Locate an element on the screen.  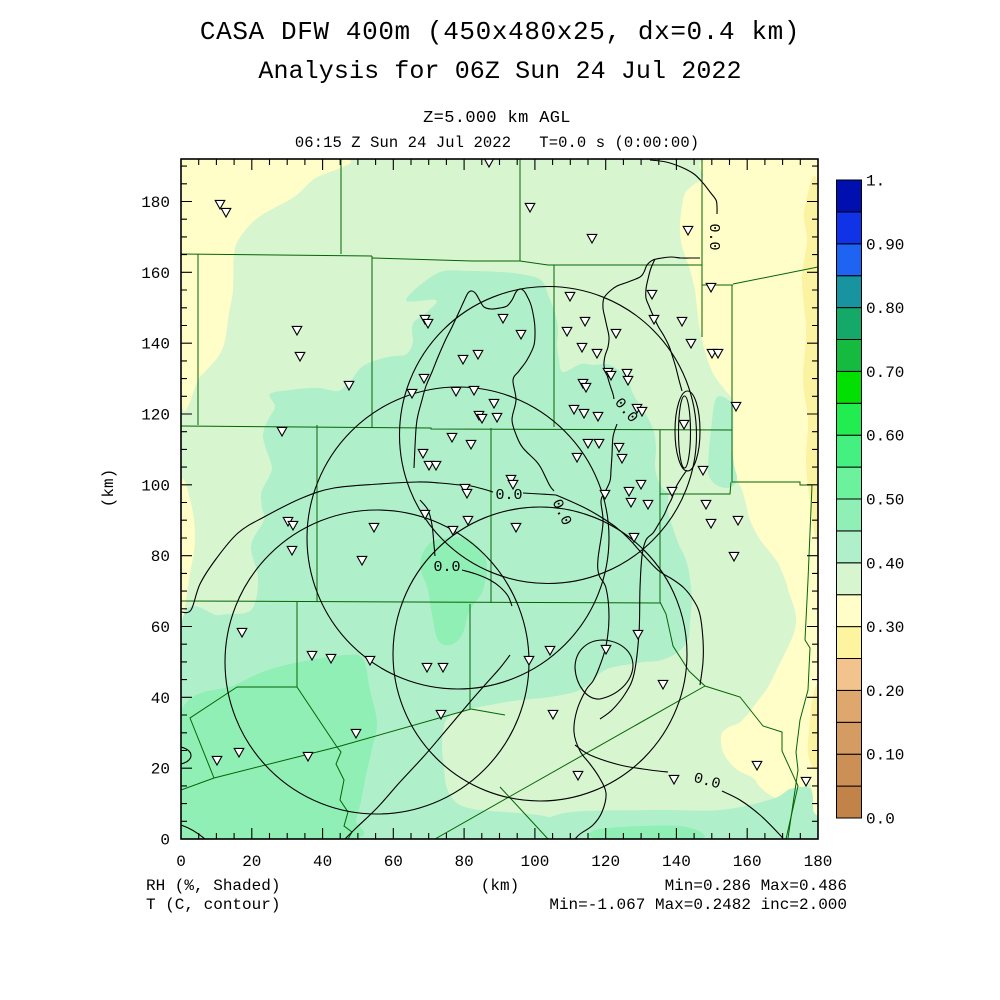
svg-text:CASA DFW 400m (450x480x25, dx=: CASA DFW 400m (450x480x25, dx=0.4 km) is located at coordinates (500, 32).